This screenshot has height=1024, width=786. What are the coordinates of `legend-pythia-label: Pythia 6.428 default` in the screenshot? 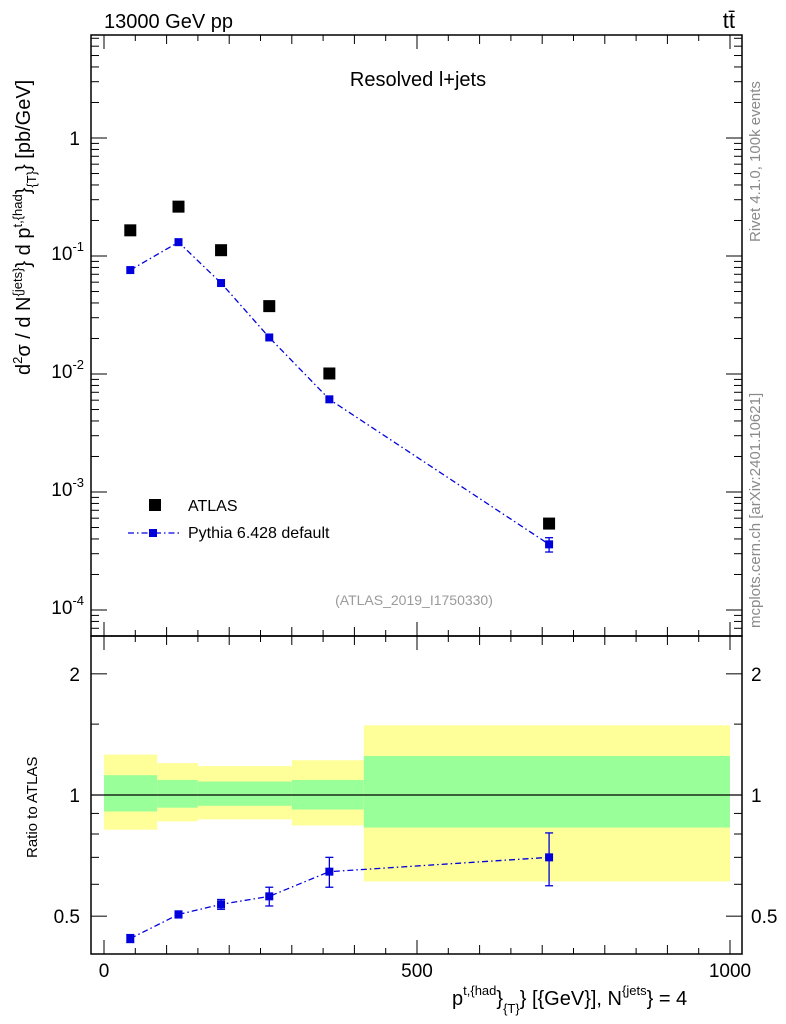 It's located at (259, 533).